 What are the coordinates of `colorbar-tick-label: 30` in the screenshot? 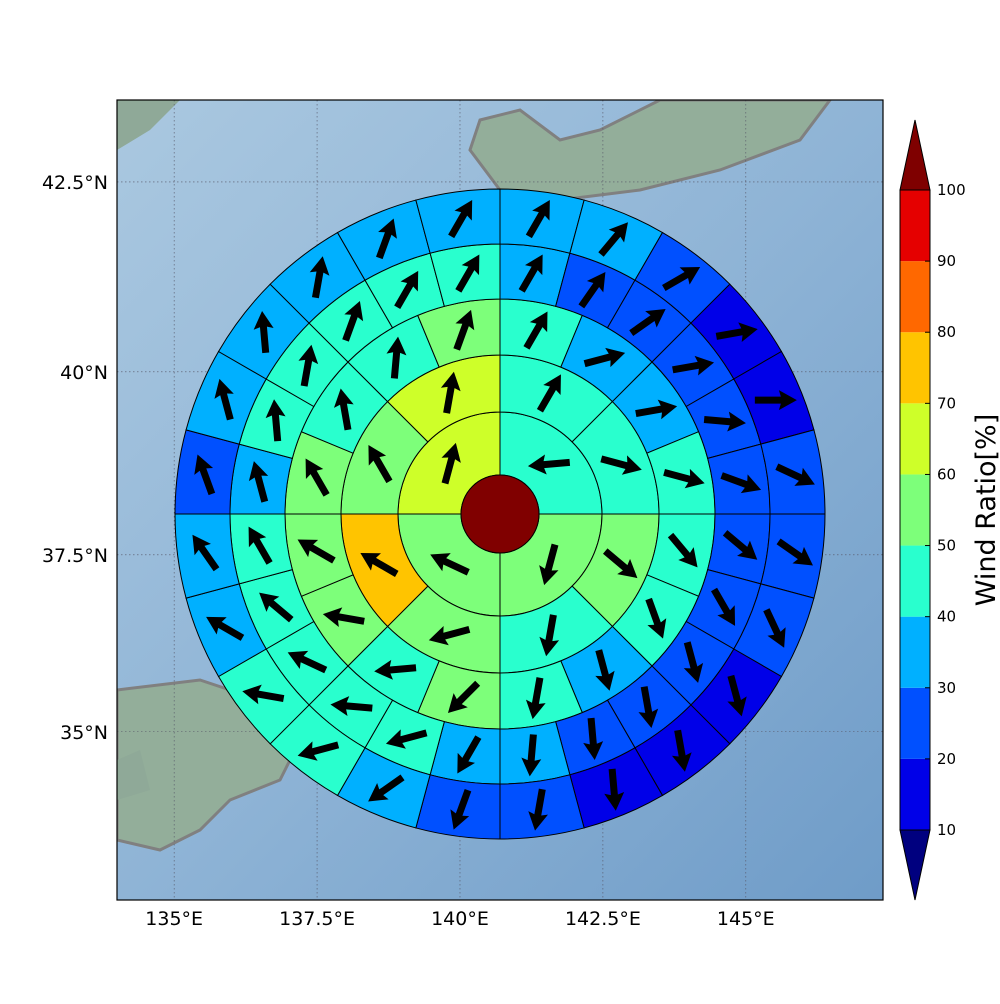 It's located at (946, 688).